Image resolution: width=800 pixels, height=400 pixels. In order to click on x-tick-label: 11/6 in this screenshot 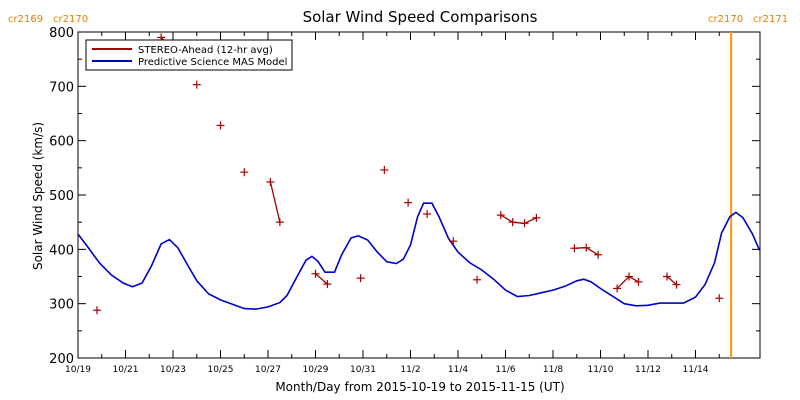, I will do `click(505, 370)`.